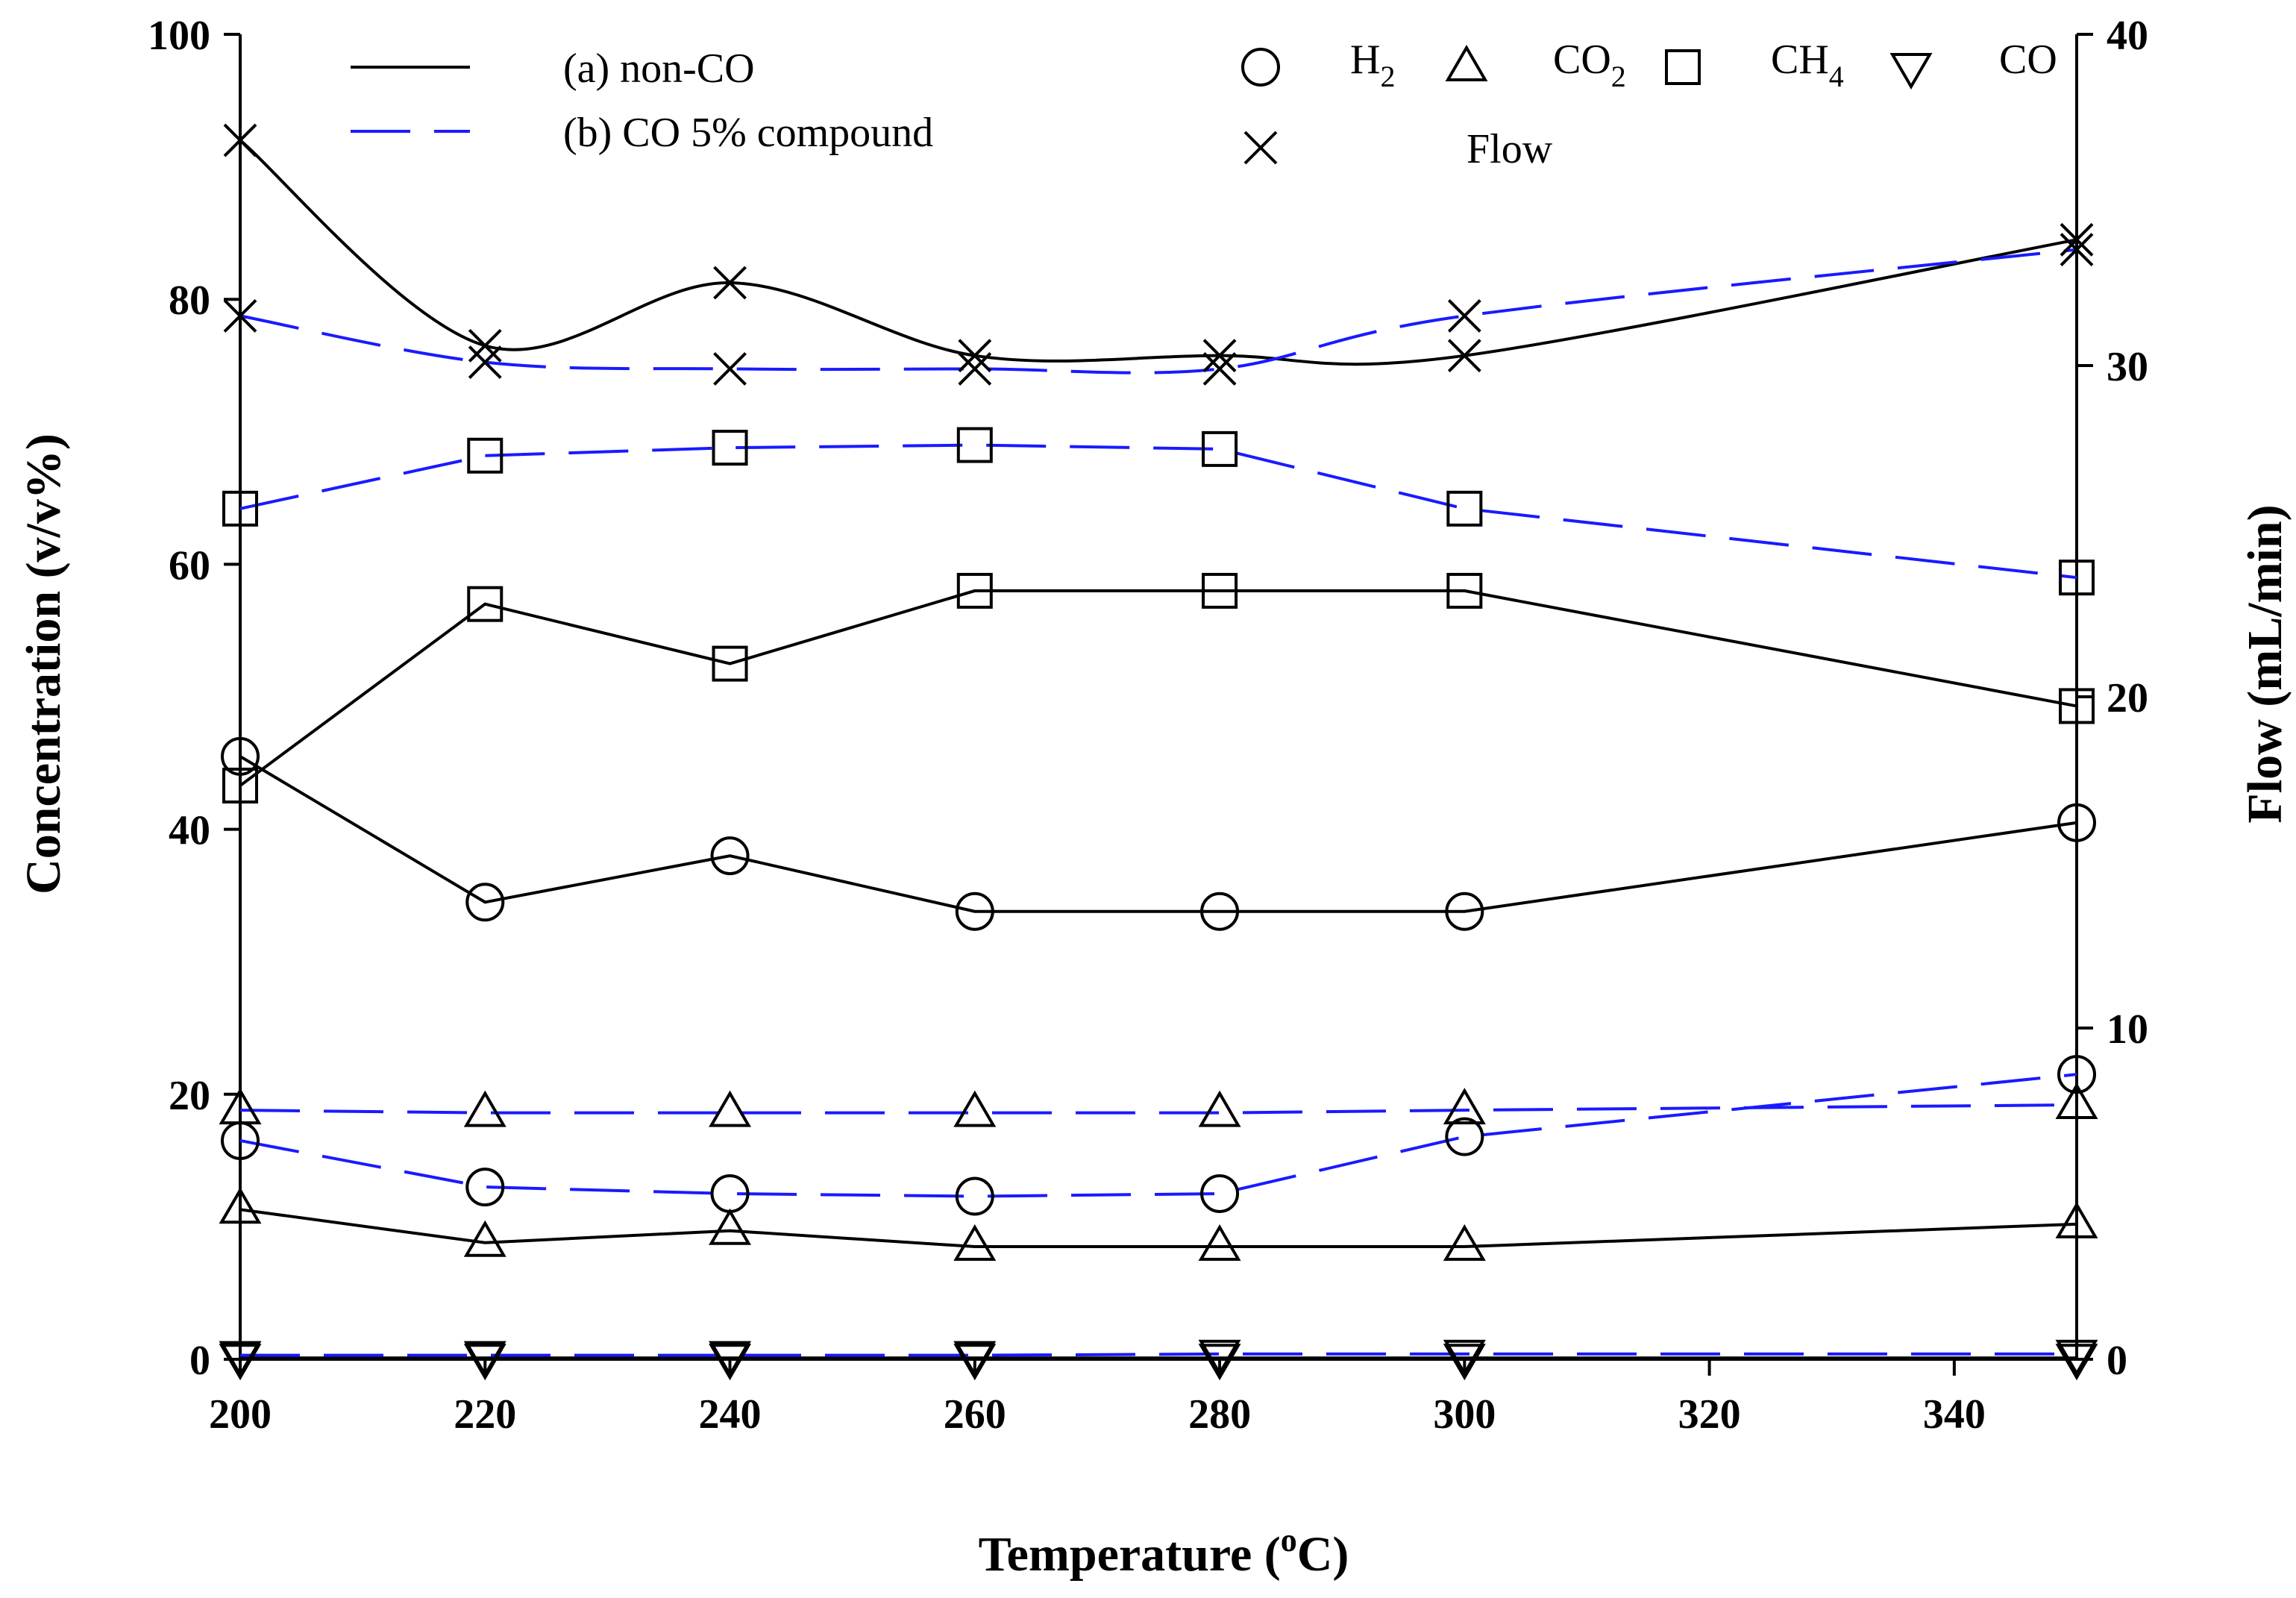 This screenshot has width=2296, height=1598. I want to click on y-tick-label: 40, so click(189, 831).